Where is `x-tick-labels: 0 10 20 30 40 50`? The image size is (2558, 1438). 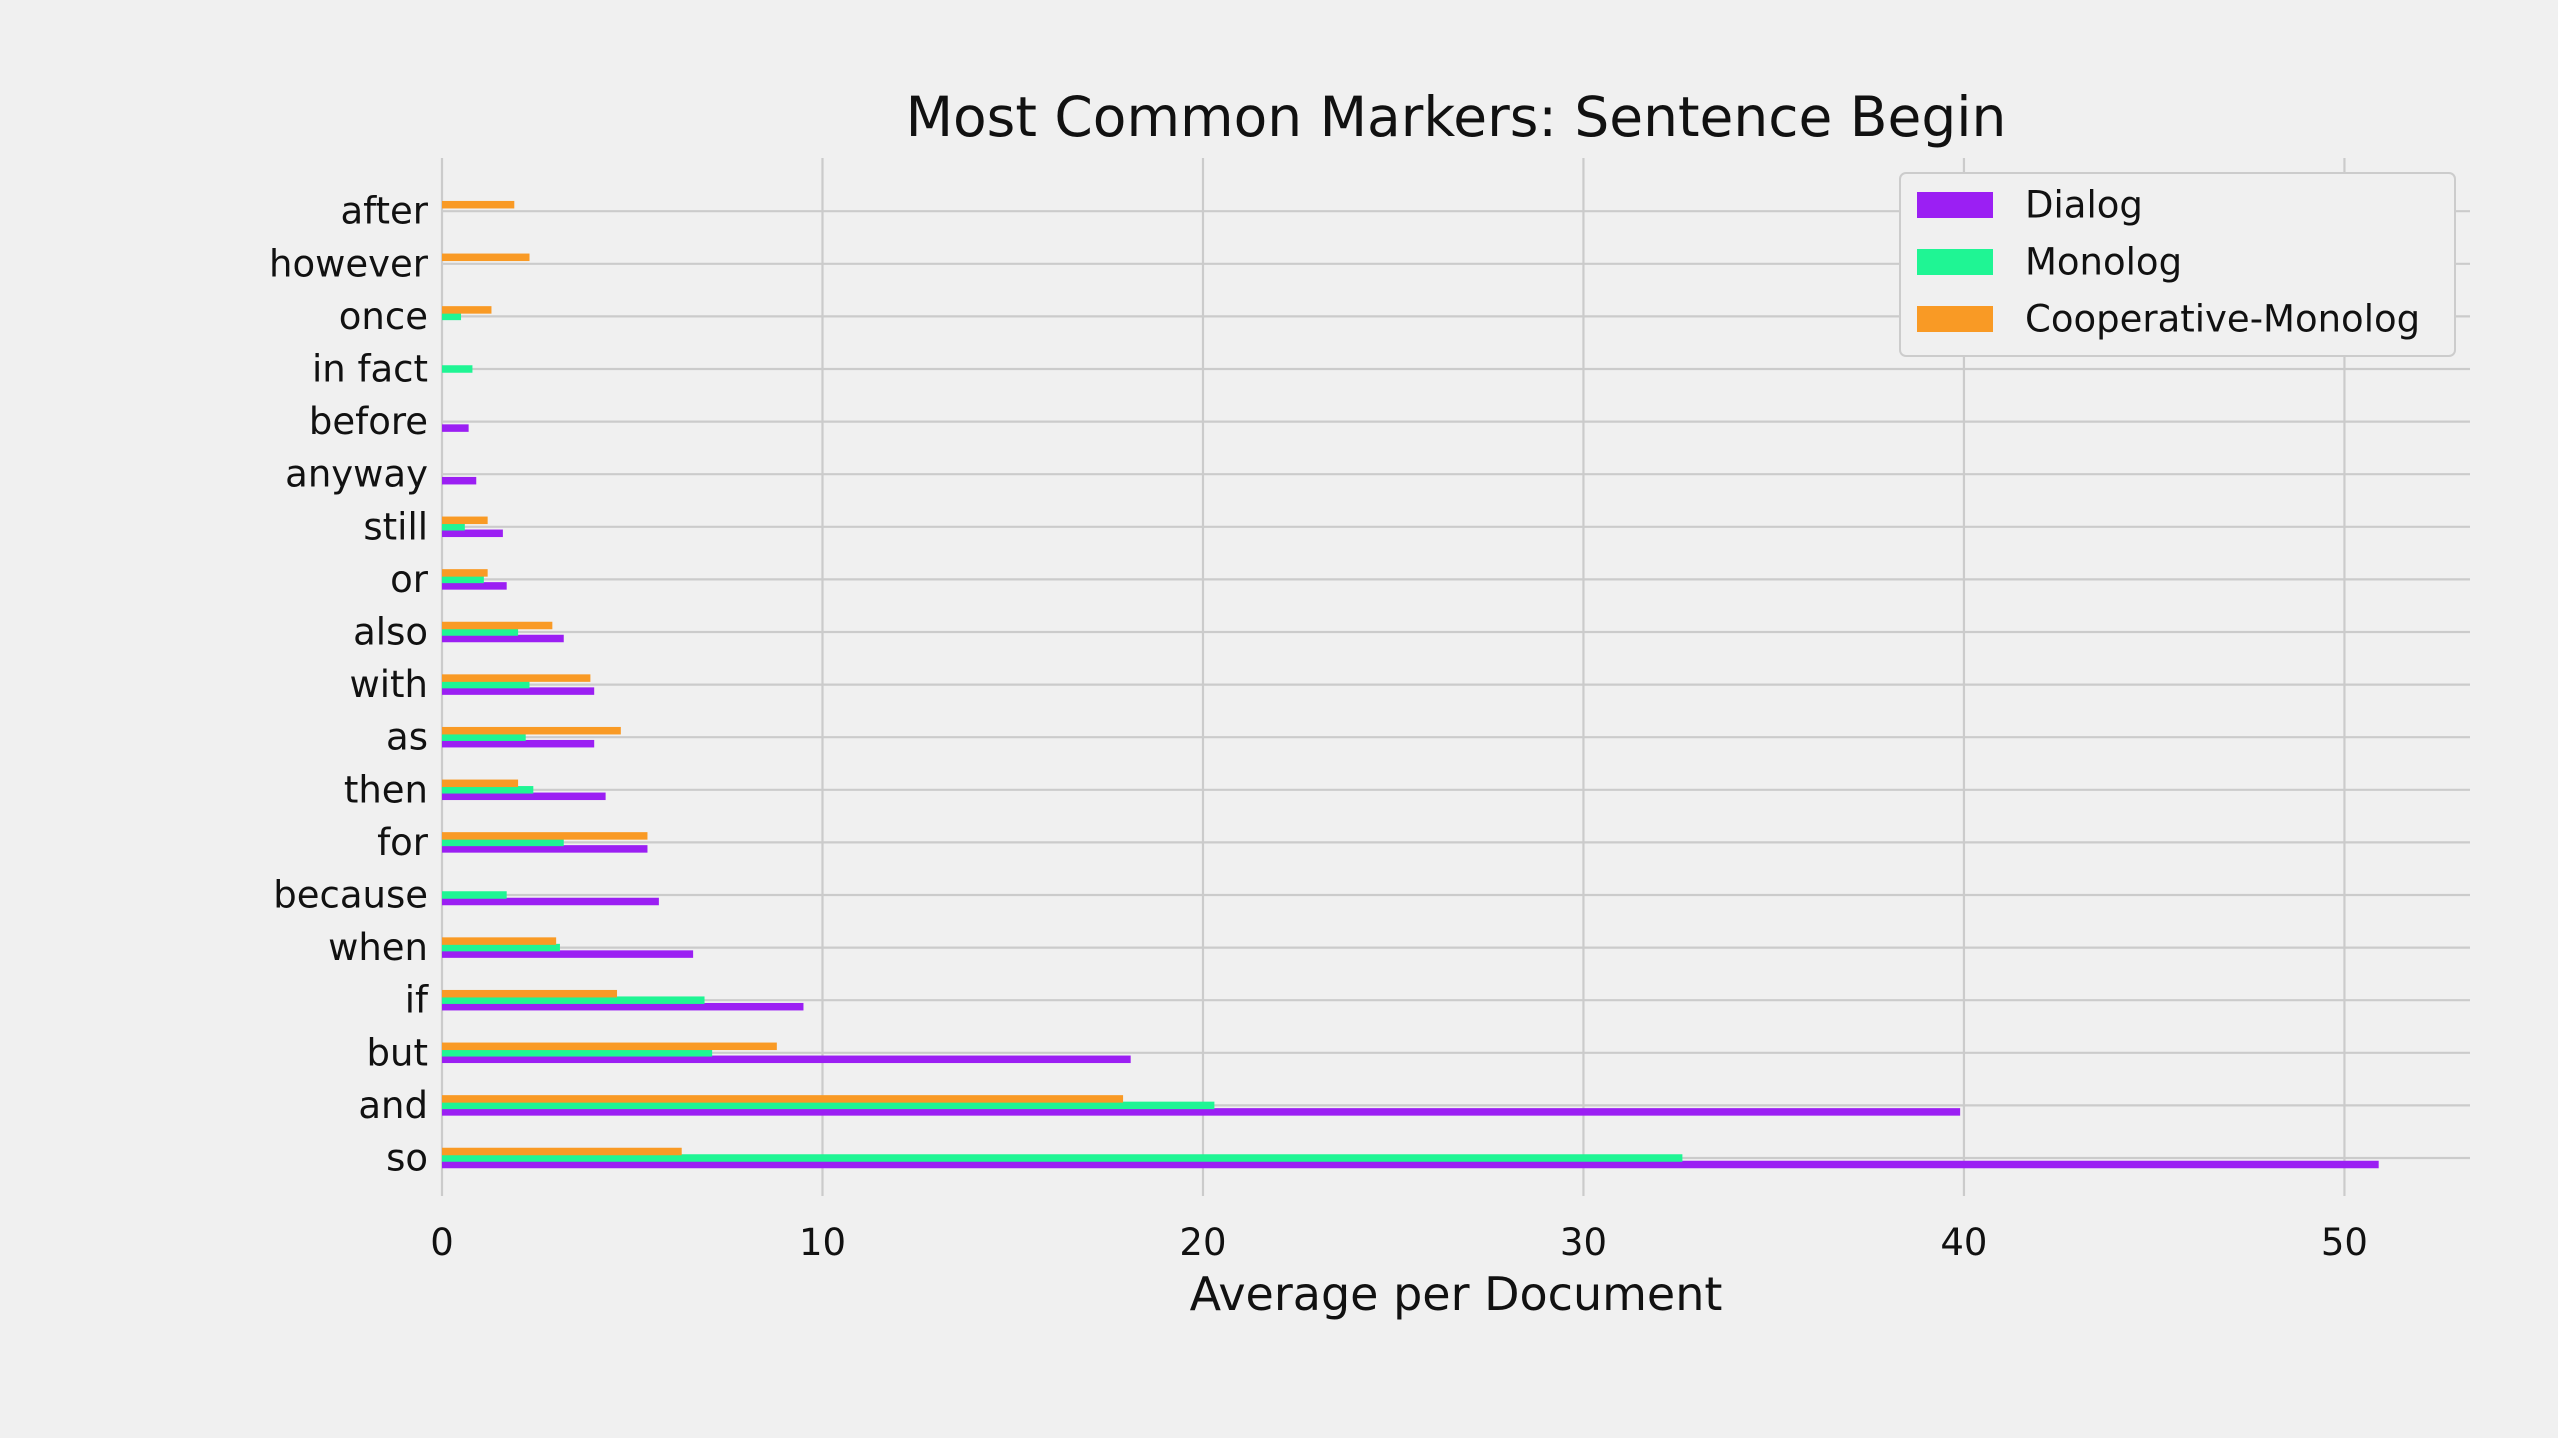 x-tick-labels: 0 10 20 30 40 50 is located at coordinates (1399, 1242).